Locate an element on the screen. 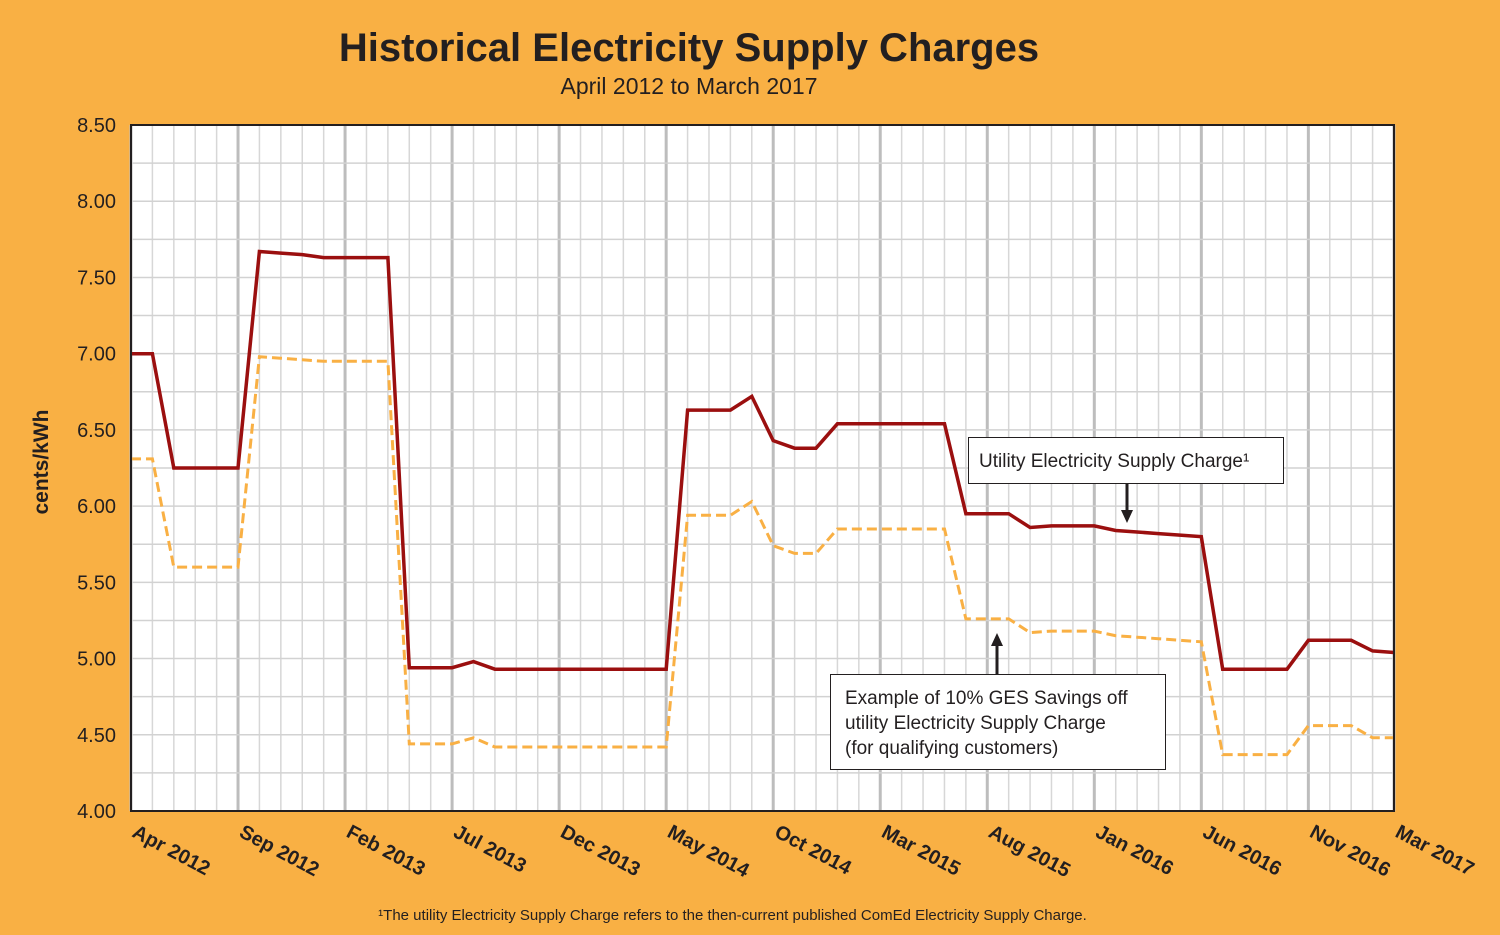 The height and width of the screenshot is (935, 1500). chart-title: Historical Electricity Supply Charges is located at coordinates (689, 48).